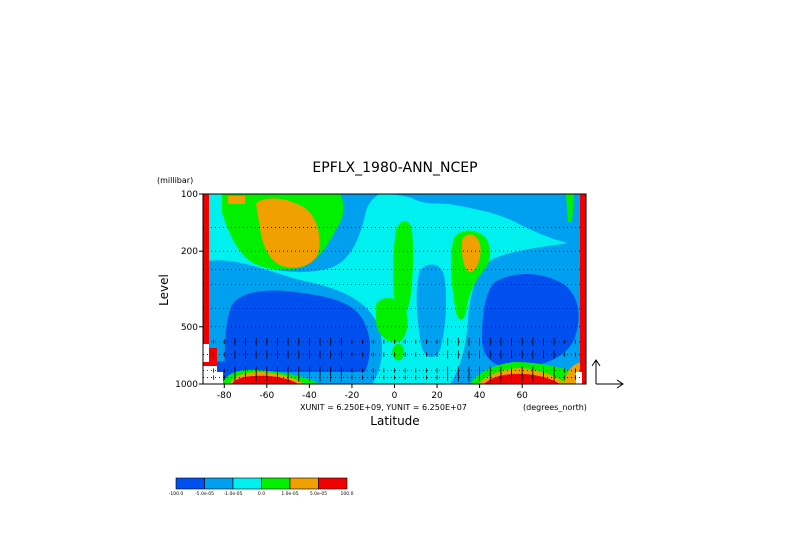 The height and width of the screenshot is (558, 789). I want to click on region-light-blue-center, so click(431, 311).